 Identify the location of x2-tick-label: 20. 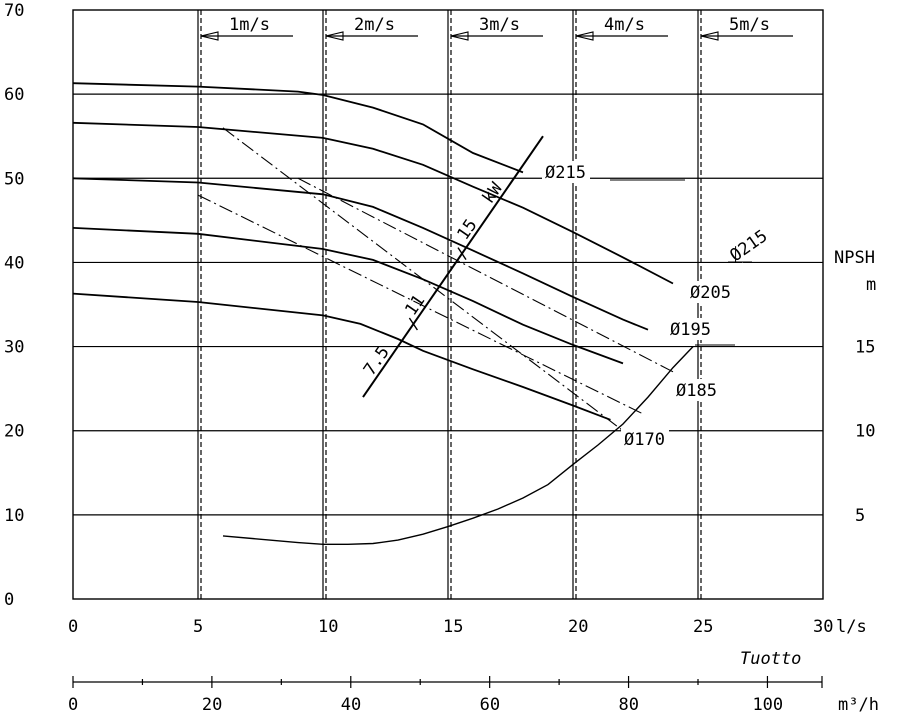
(212, 705).